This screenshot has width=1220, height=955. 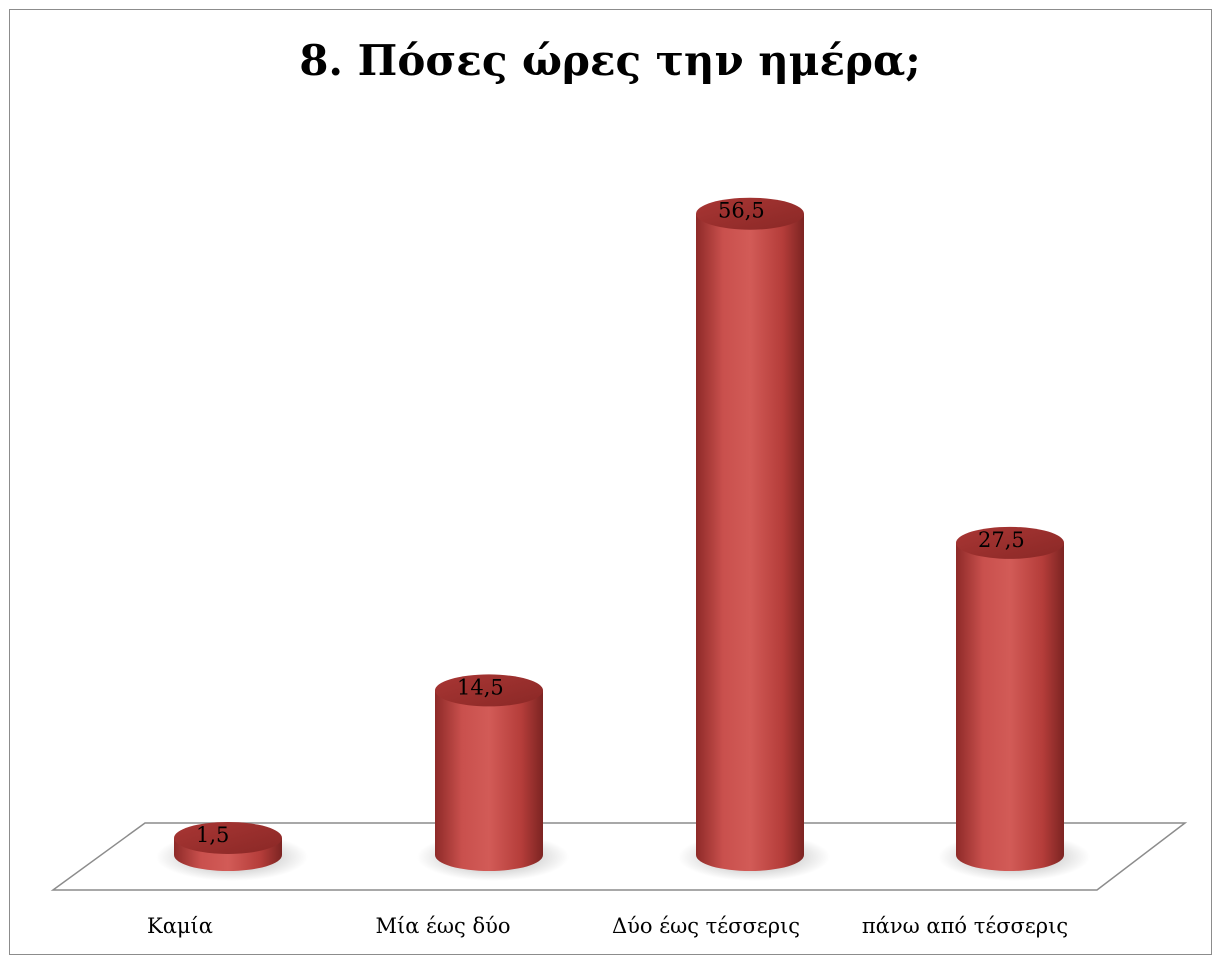 I want to click on data-label: 56,5, so click(x=741, y=211).